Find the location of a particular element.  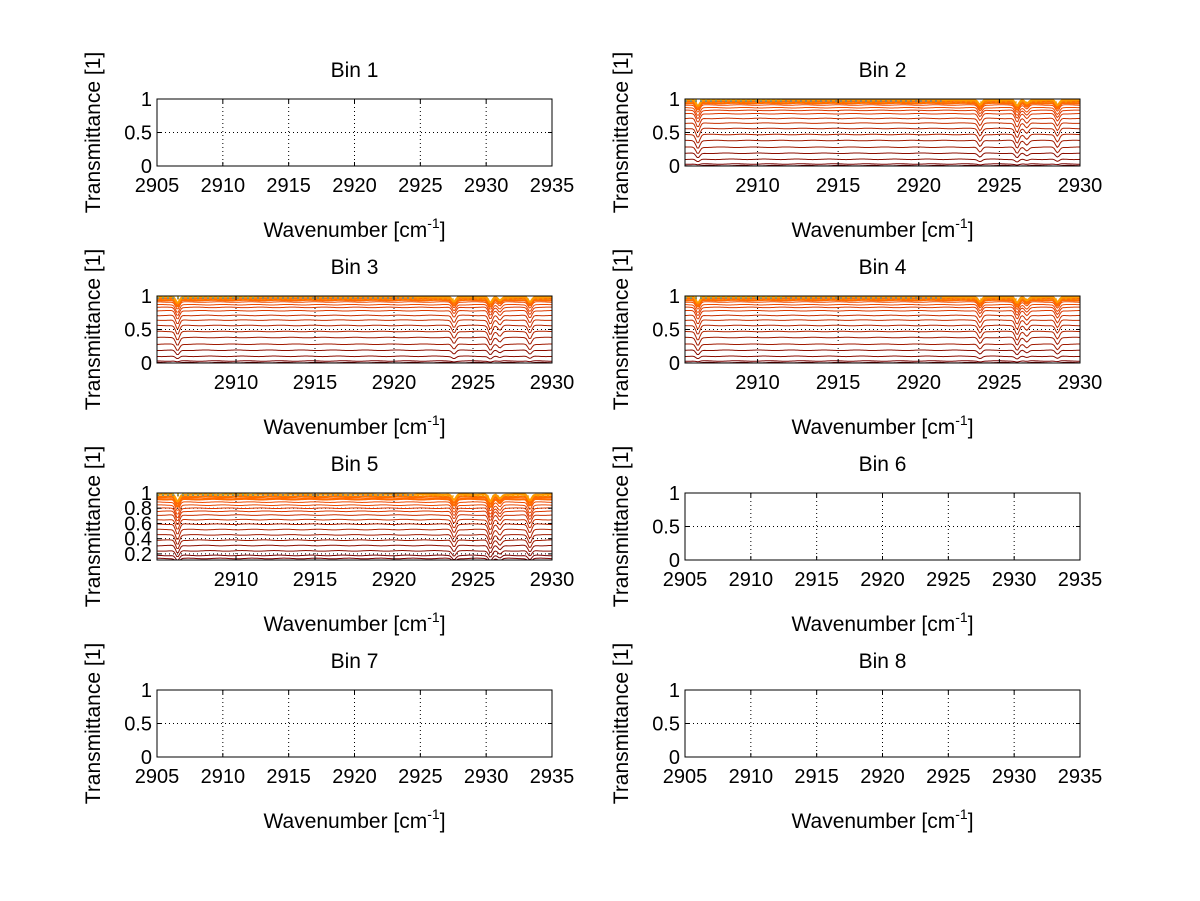

x-tick-label: 2935 is located at coordinates (1080, 777).